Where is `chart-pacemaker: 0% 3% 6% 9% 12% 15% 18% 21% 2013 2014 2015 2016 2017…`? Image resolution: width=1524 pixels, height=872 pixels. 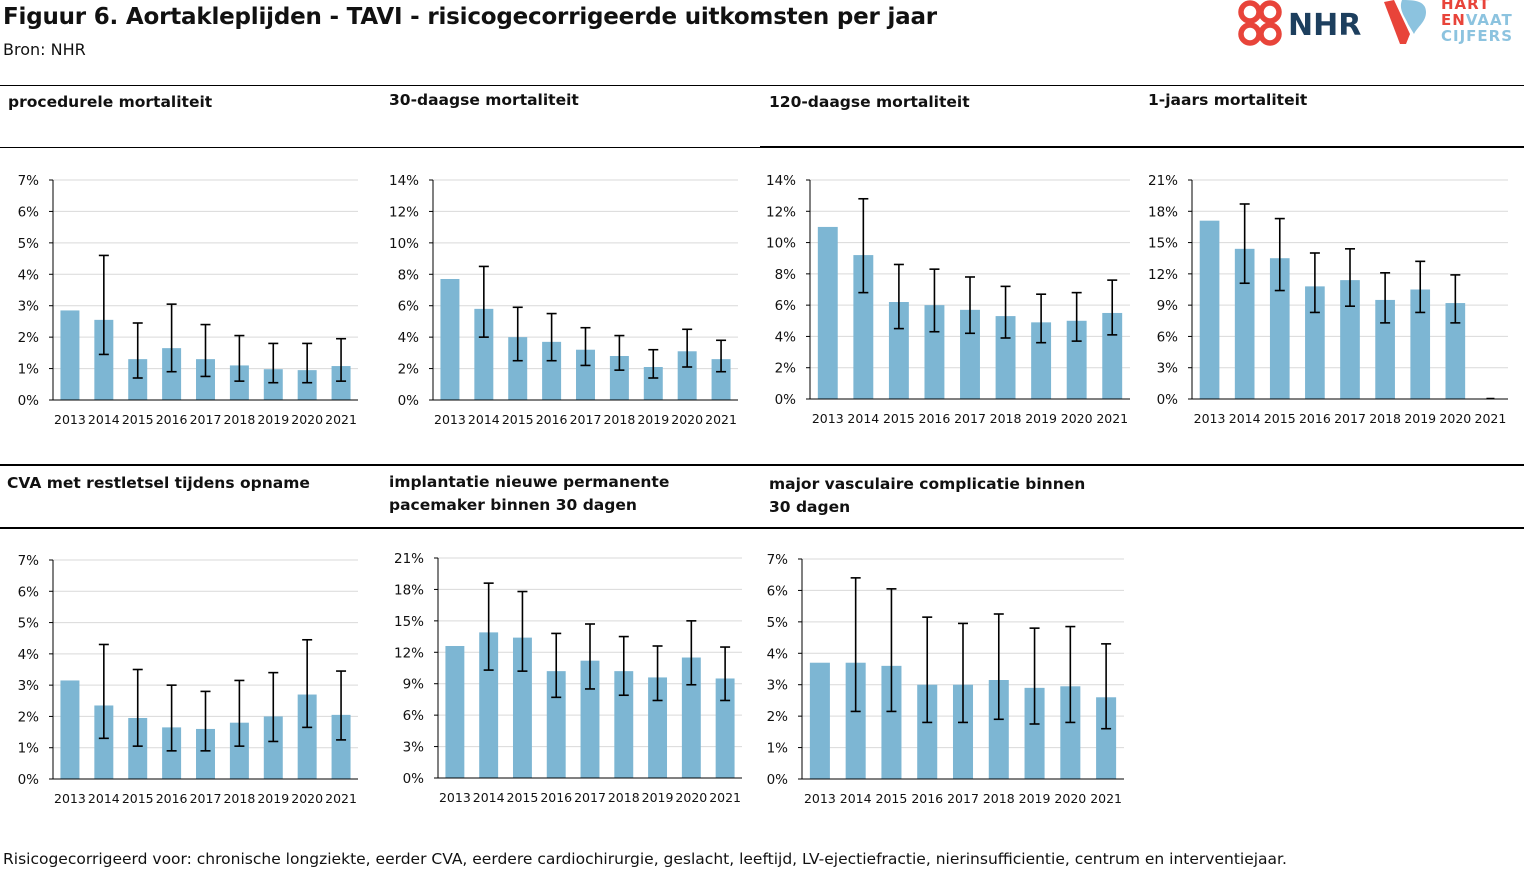 chart-pacemaker: 0% 3% 6% 9% 12% 15% 18% 21% 2013 2014 2015 2016 2017… is located at coordinates (568, 678).